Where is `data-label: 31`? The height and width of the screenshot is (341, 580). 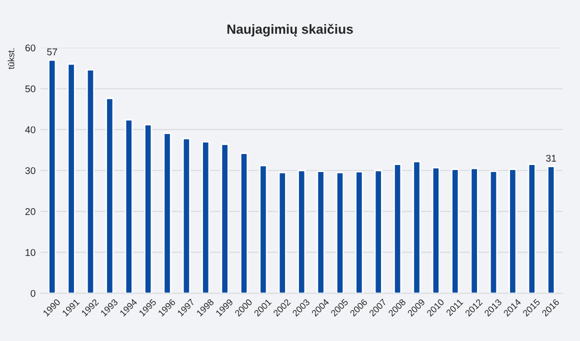 data-label: 31 is located at coordinates (551, 158).